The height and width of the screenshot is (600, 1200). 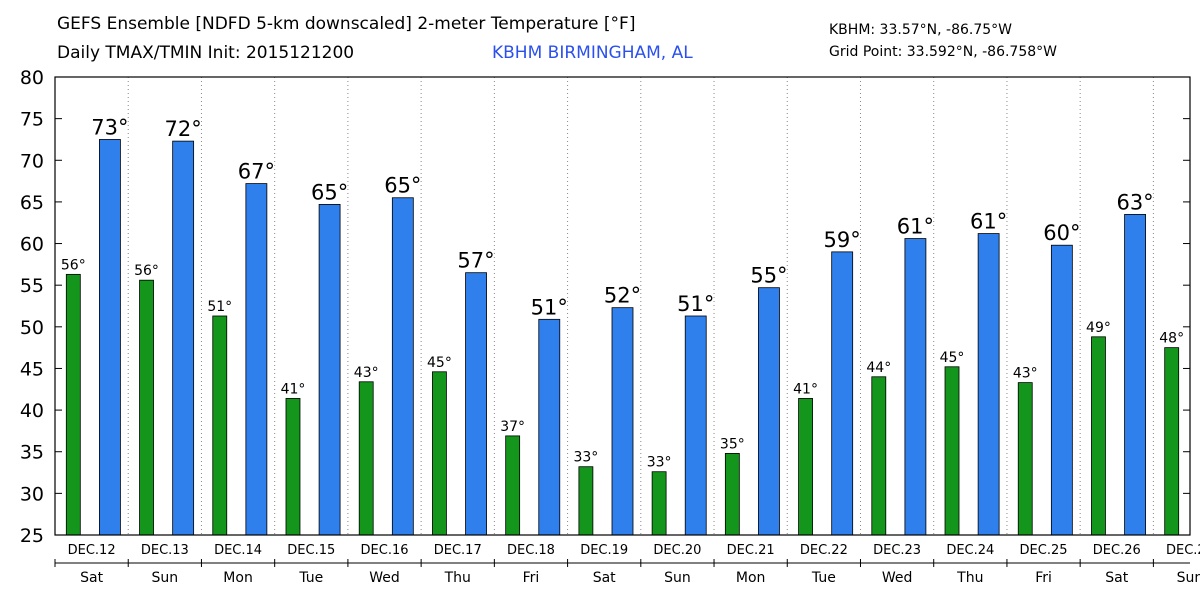 I want to click on x-date-label: DEC.23, so click(x=897, y=550).